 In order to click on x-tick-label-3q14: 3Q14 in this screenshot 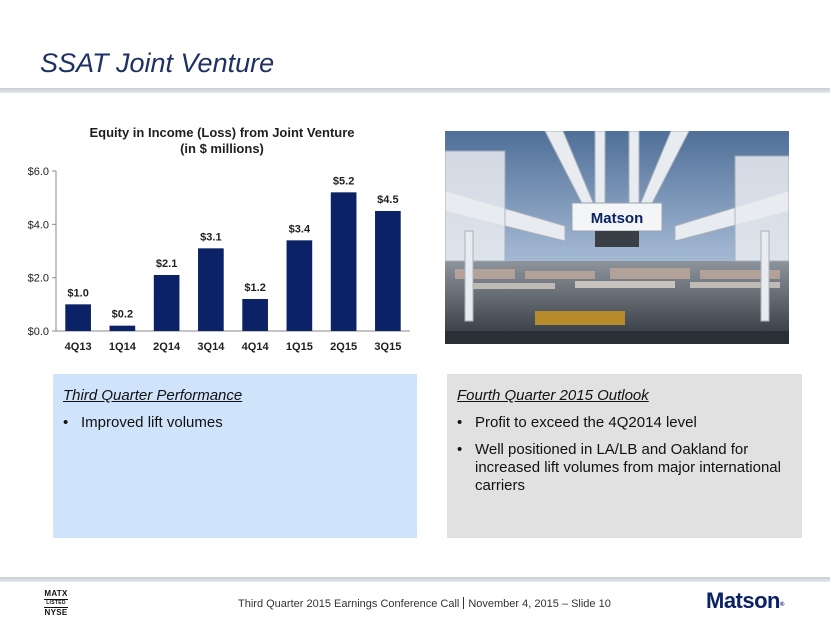, I will do `click(211, 347)`.